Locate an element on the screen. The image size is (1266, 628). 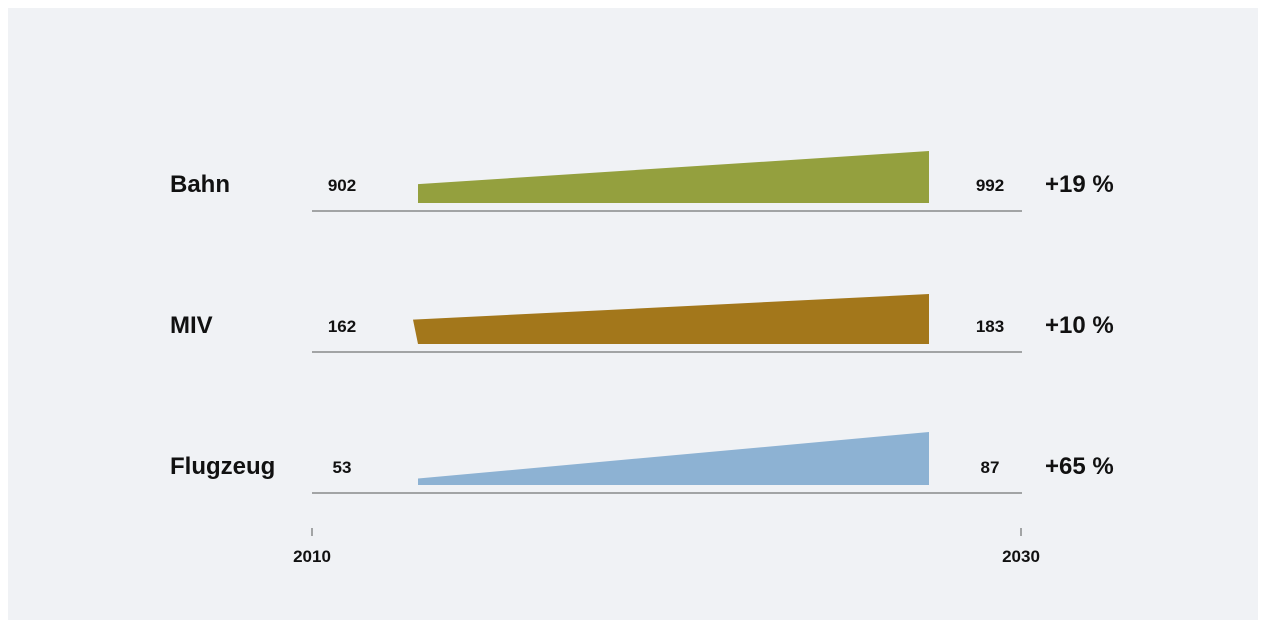
change-label: +19 % is located at coordinates (1079, 184).